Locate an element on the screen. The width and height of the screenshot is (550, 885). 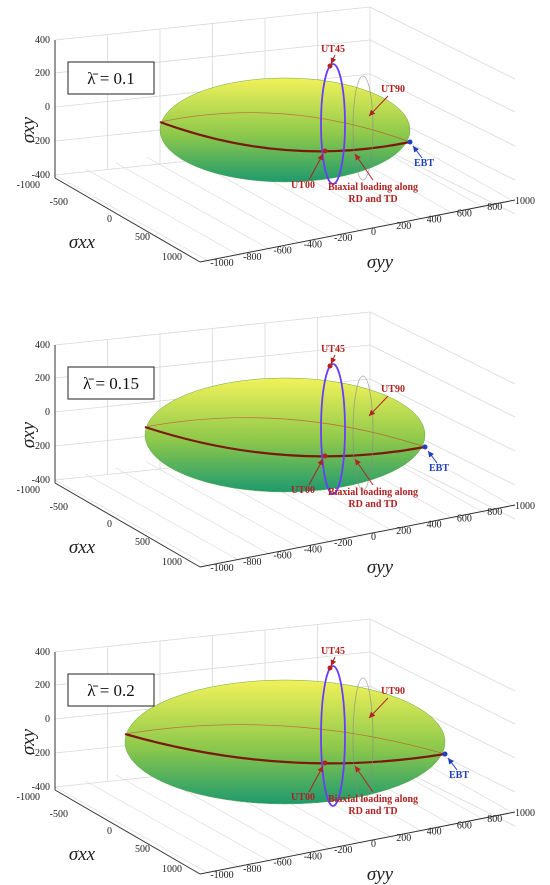
y-tick-label: 1000 is located at coordinates (525, 506).